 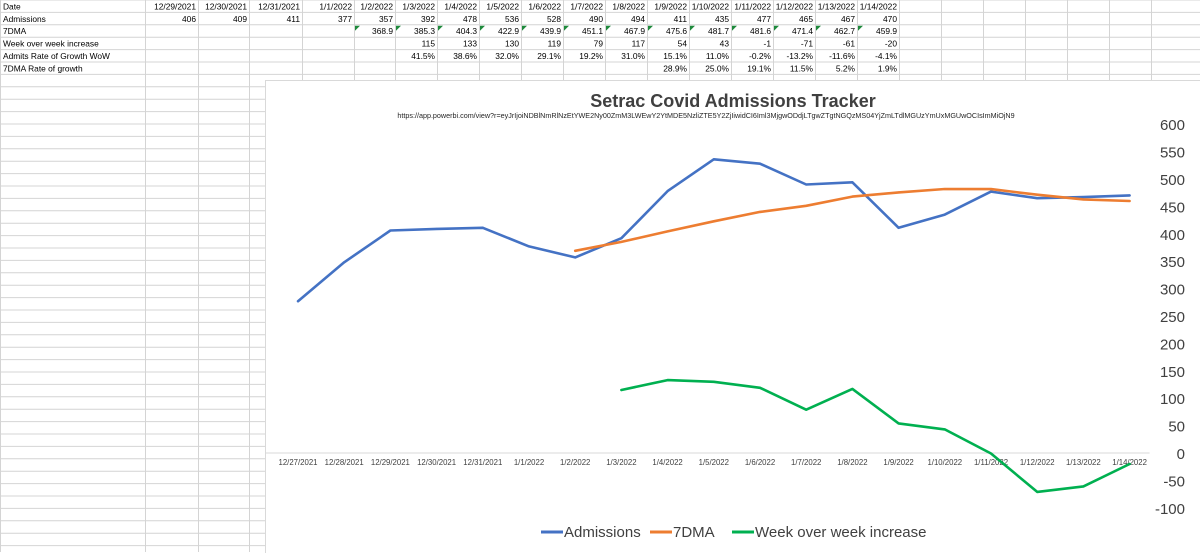 What do you see at coordinates (879, 6) in the screenshot?
I see `date-cell: 1/14/2022` at bounding box center [879, 6].